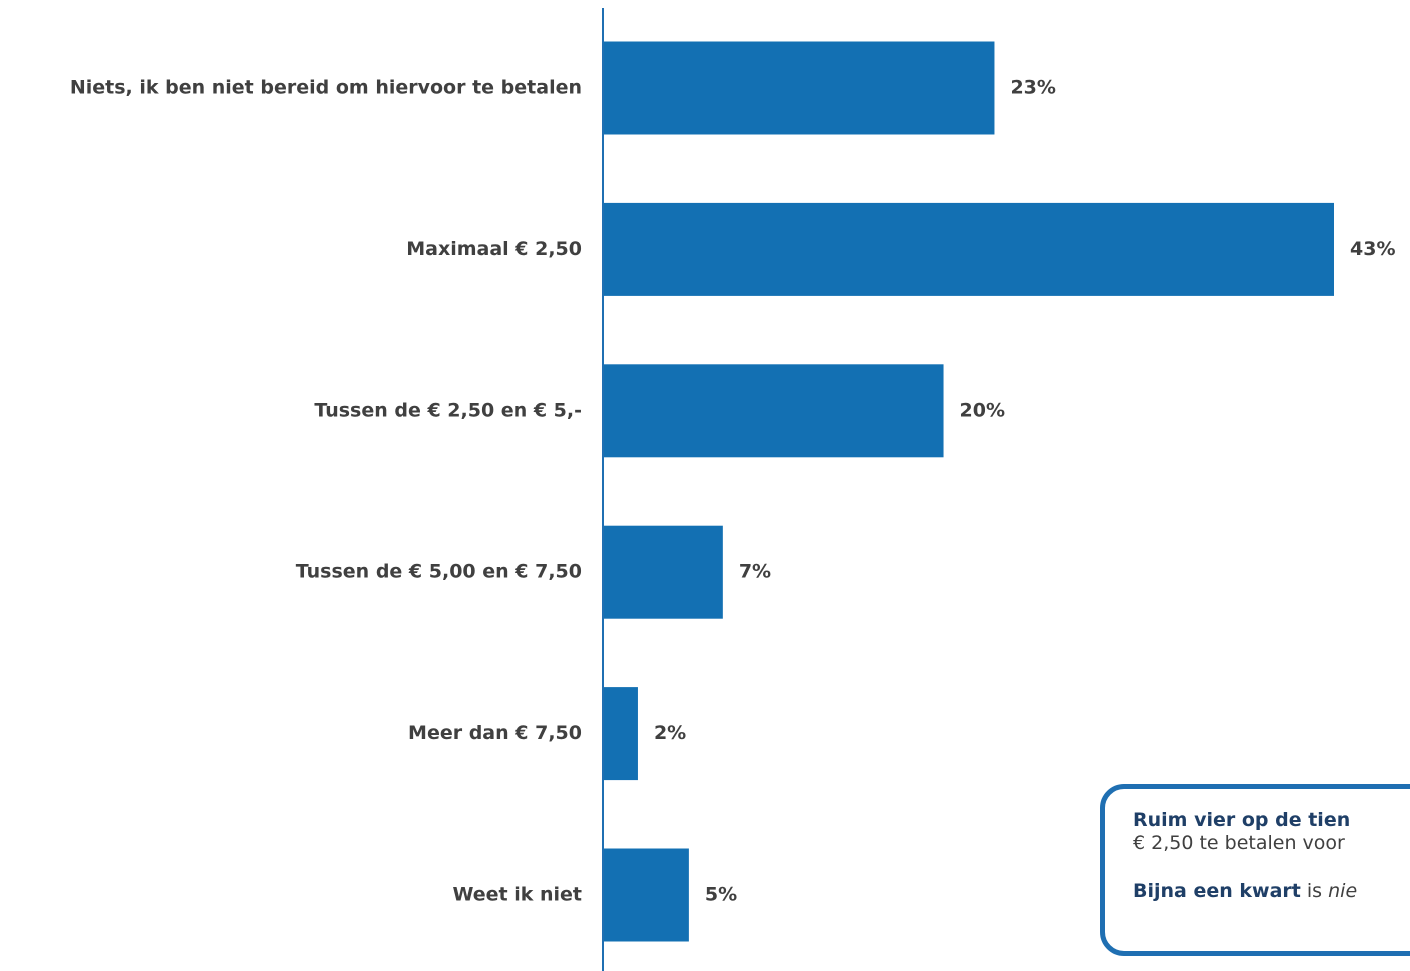 This screenshot has width=1410, height=971. I want to click on value-label: 7%, so click(755, 572).